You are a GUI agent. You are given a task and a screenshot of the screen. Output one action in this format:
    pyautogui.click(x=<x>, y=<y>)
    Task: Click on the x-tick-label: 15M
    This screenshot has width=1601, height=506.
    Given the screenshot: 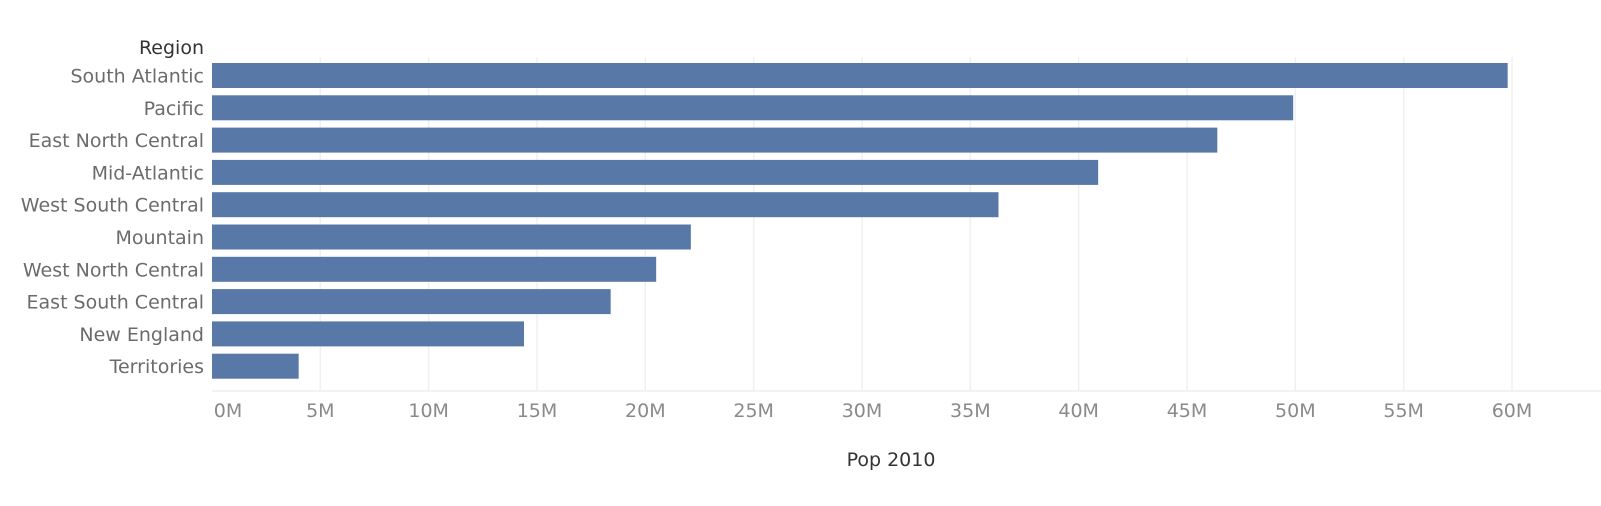 What is the action you would take?
    pyautogui.click(x=537, y=411)
    